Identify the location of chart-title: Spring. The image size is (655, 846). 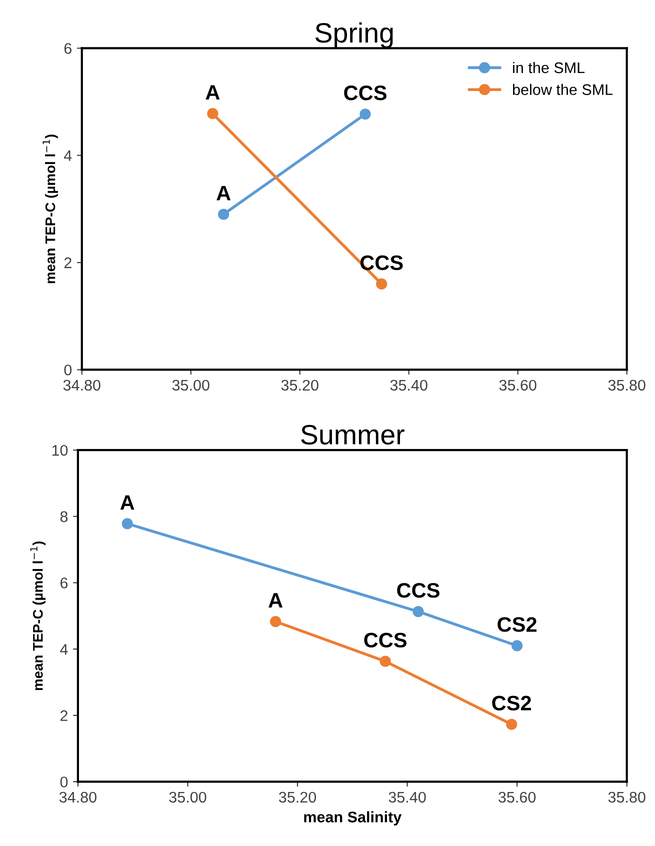
(354, 35).